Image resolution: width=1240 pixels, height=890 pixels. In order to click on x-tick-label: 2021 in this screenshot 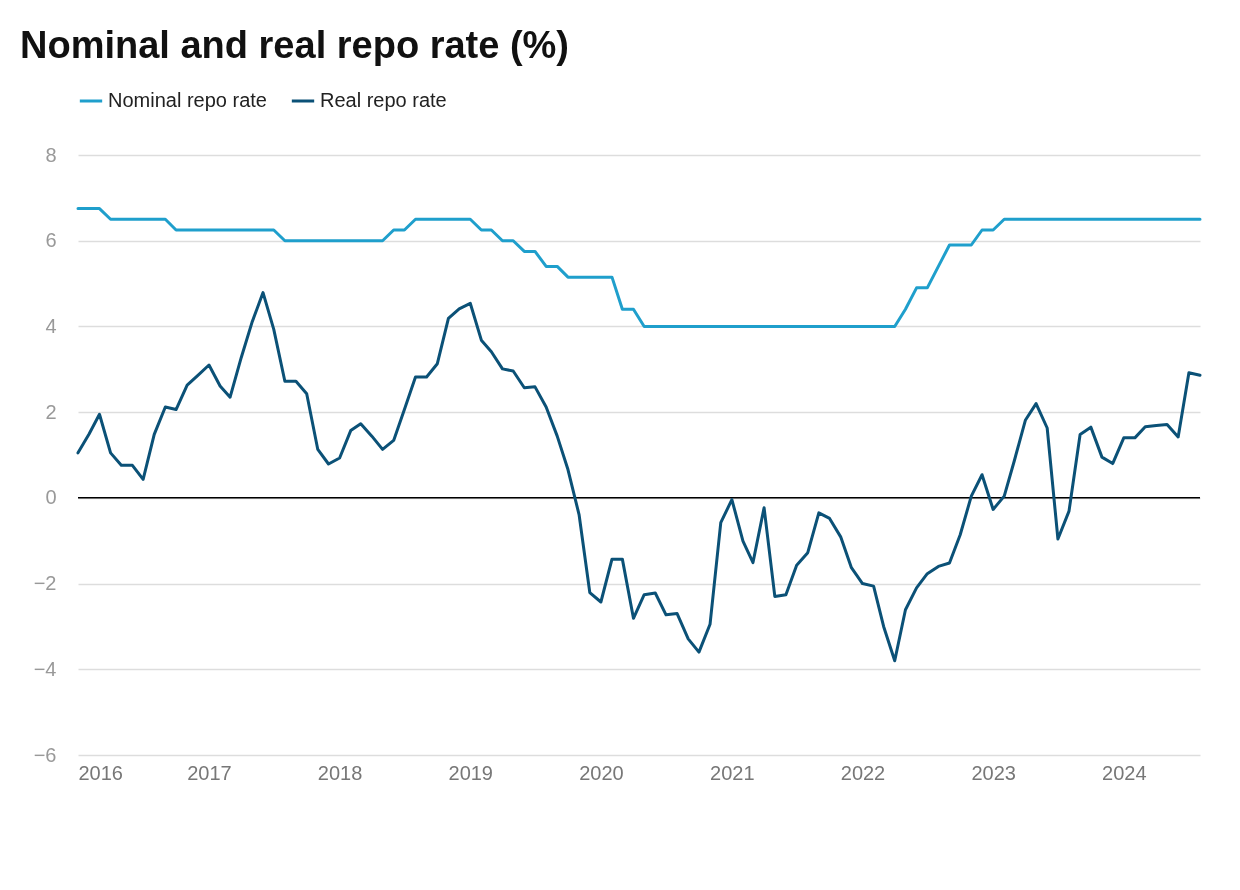, I will do `click(732, 772)`.